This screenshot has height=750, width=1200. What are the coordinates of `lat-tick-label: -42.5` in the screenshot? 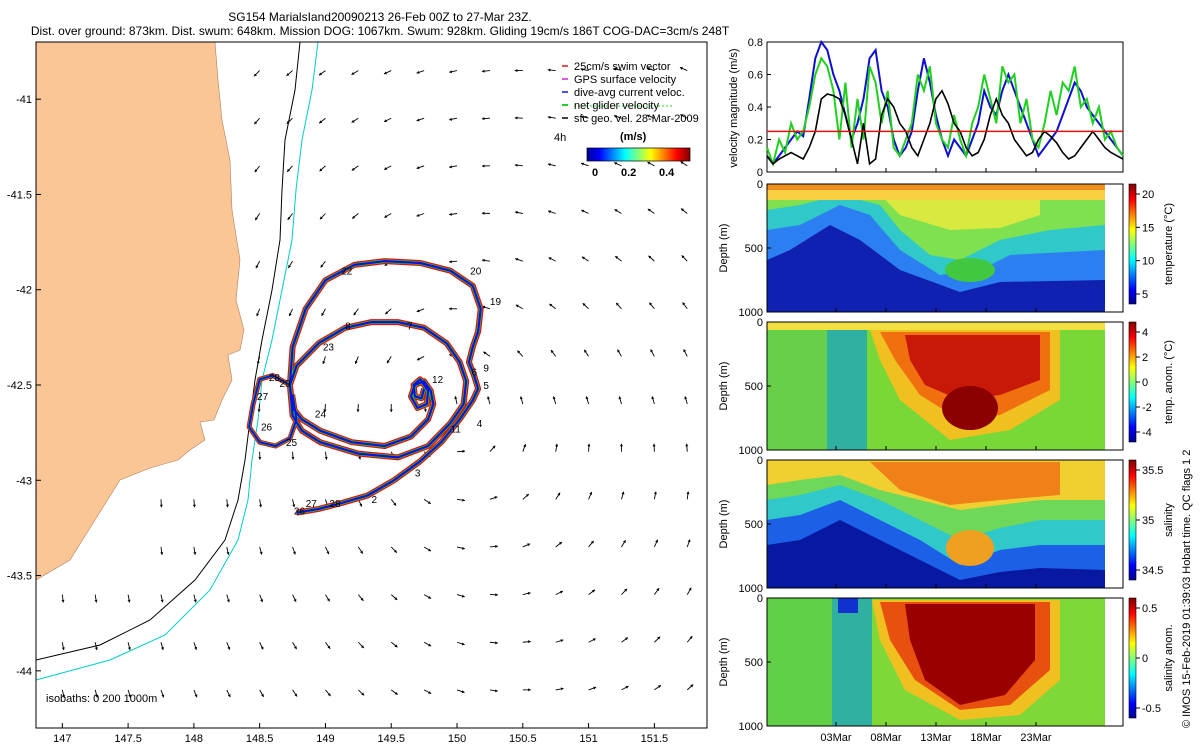 It's located at (19, 386).